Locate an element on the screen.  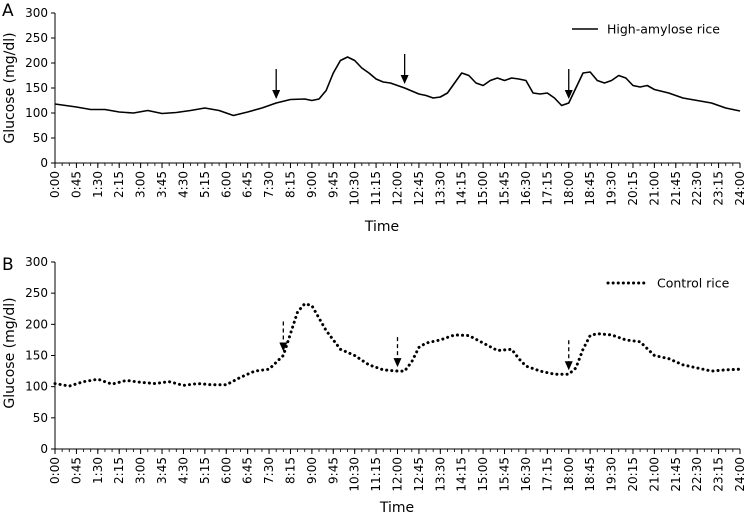
legend-label: Control rice is located at coordinates (693, 283).